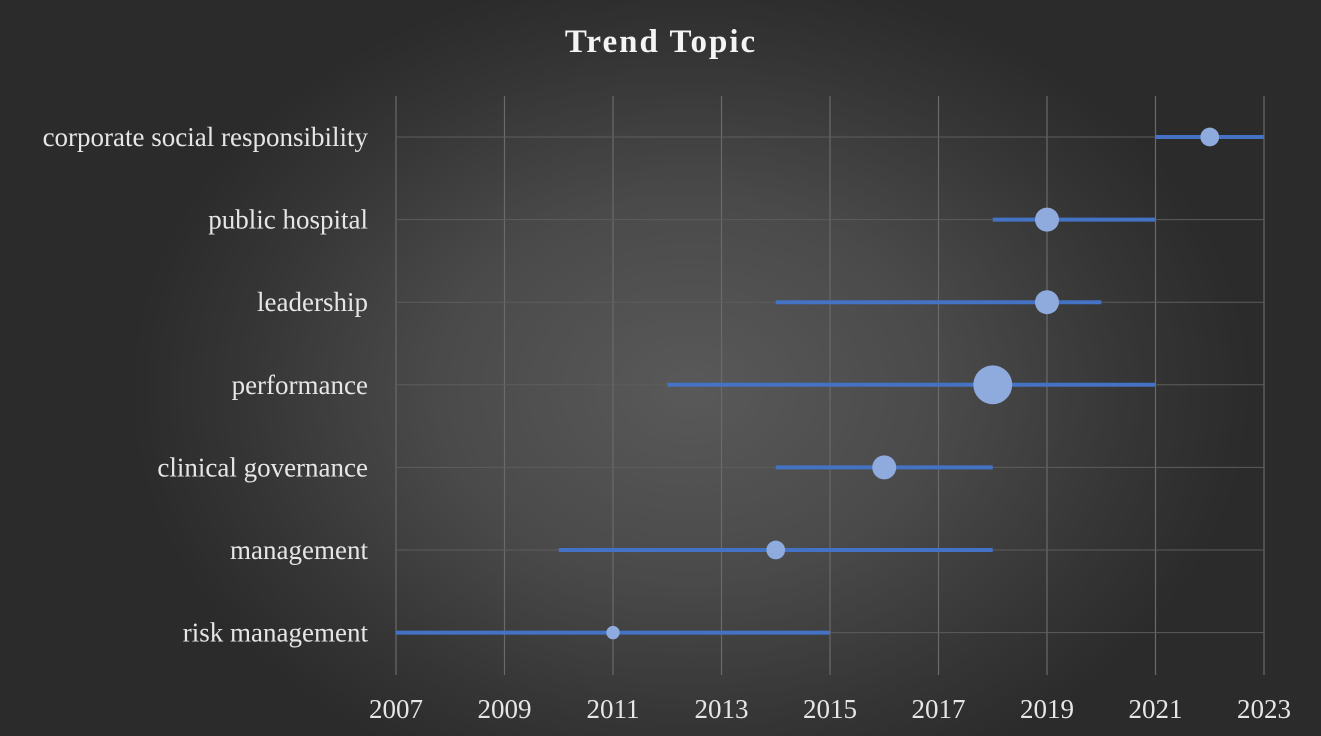 The image size is (1321, 736). Describe the element at coordinates (505, 709) in the screenshot. I see `x-tick-label: 2009` at that location.